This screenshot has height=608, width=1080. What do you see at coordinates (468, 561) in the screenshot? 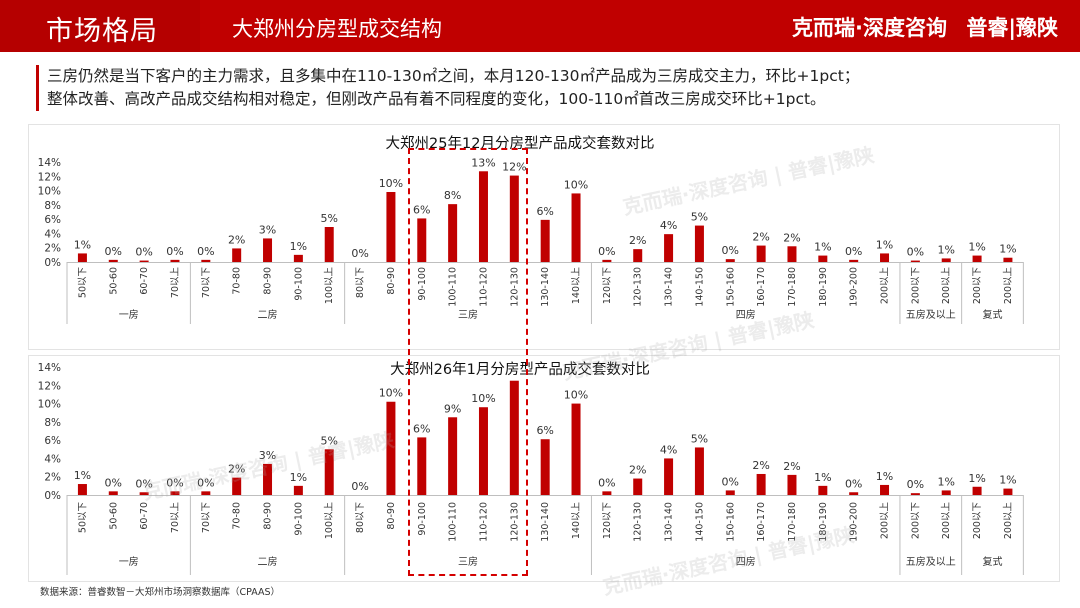
I see `group-label: 三房` at bounding box center [468, 561].